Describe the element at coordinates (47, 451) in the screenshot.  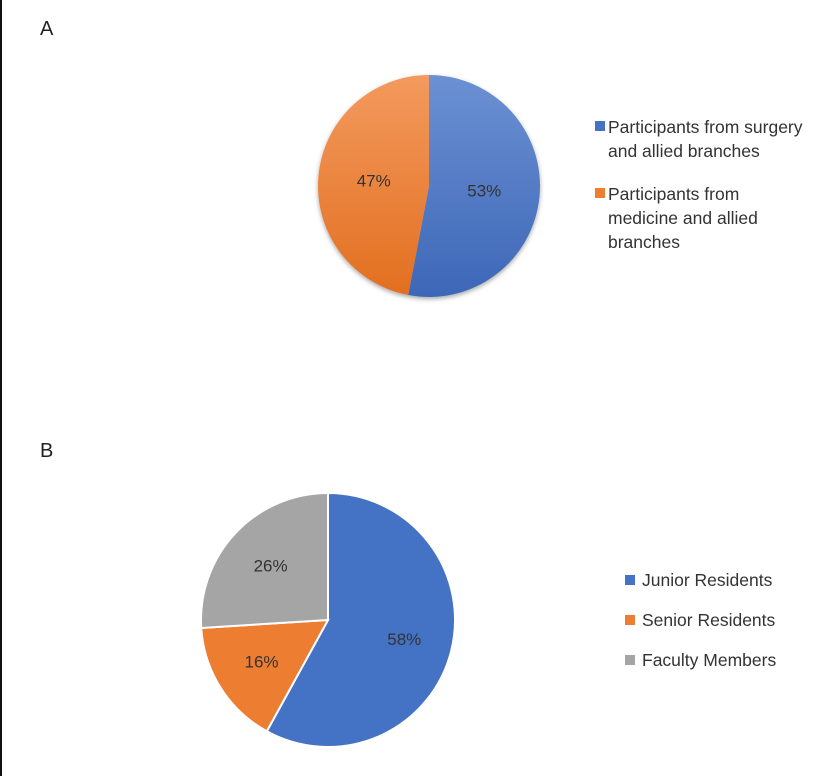
I see `panel-b-label: B` at that location.